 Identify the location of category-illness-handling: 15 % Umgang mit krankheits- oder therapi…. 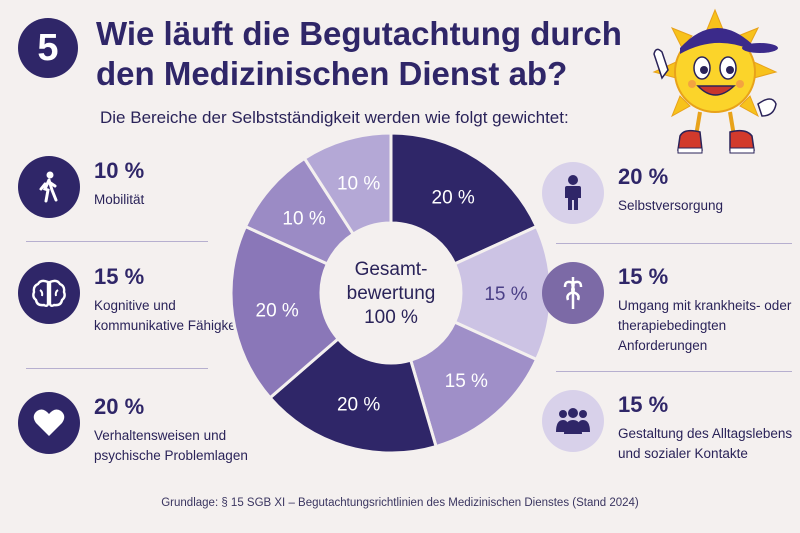
(667, 308).